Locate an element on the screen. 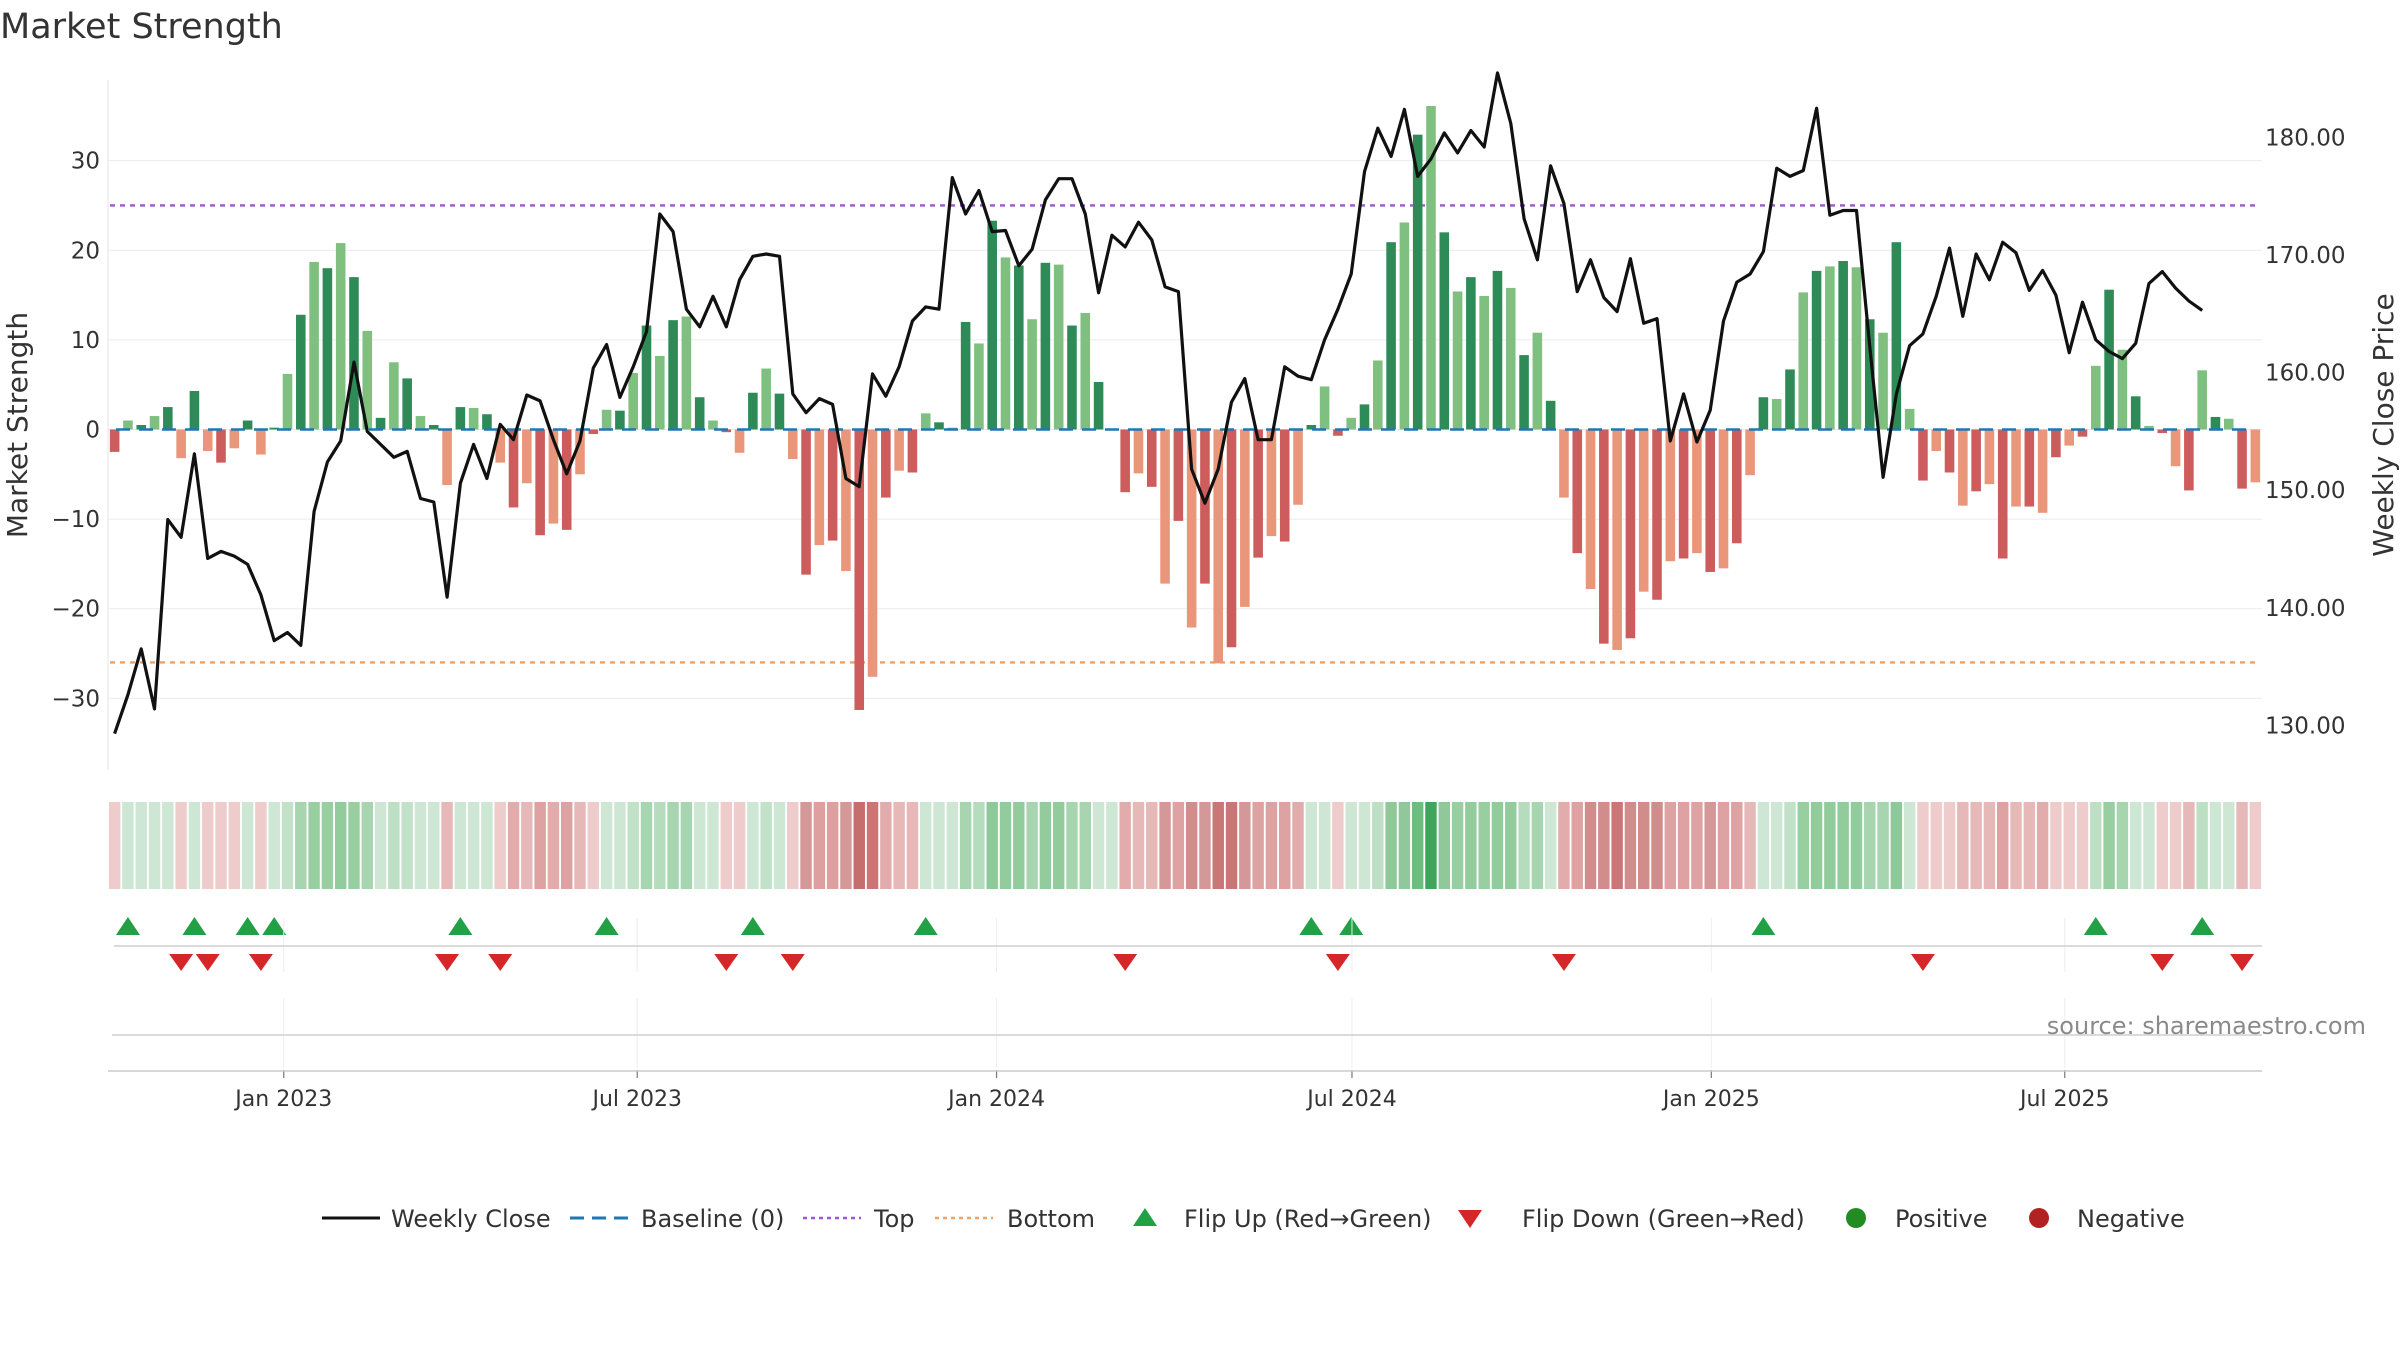  strength-band is located at coordinates (1185, 845).